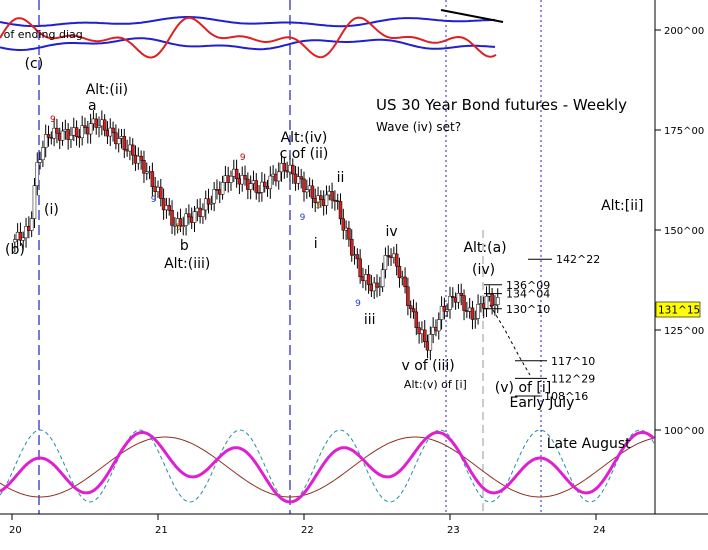 The image size is (708, 550). What do you see at coordinates (453, 530) in the screenshot?
I see `x-tick-label: 23` at bounding box center [453, 530].